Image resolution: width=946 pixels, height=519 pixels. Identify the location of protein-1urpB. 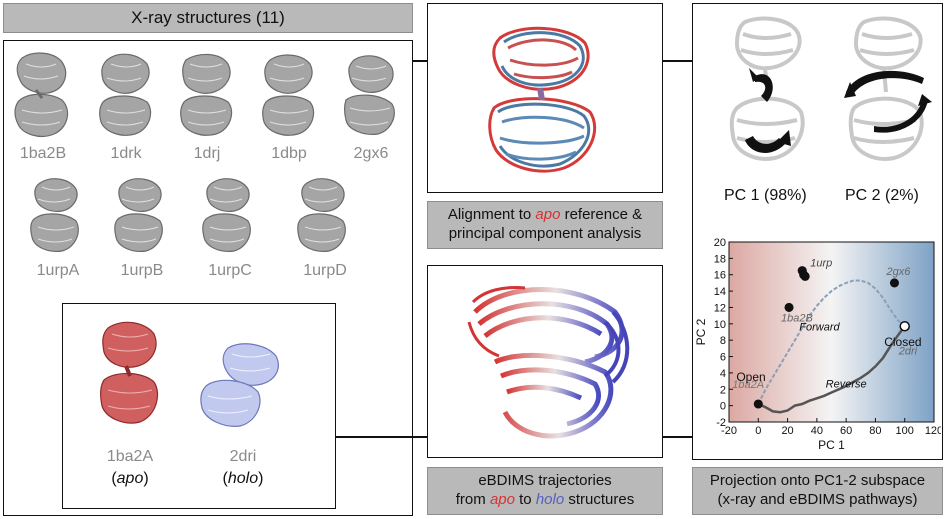
(138, 215).